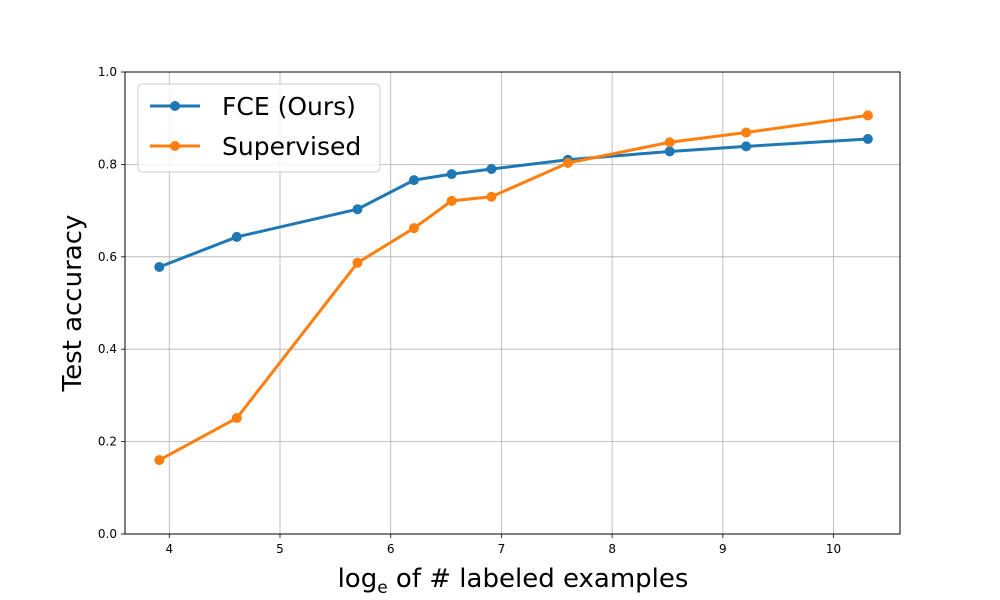  I want to click on x-tick-label: 5, so click(280, 549).